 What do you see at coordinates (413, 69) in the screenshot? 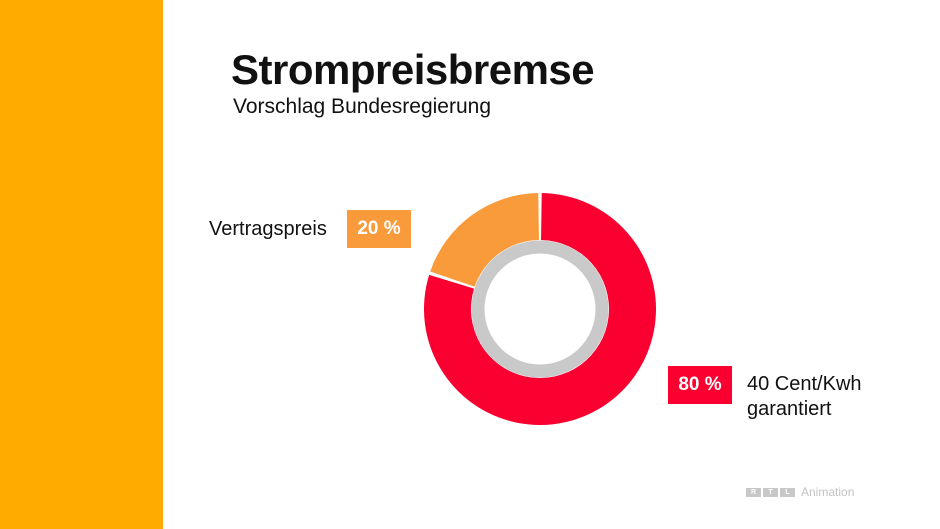
I see `page-title: Strompreisbremse` at bounding box center [413, 69].